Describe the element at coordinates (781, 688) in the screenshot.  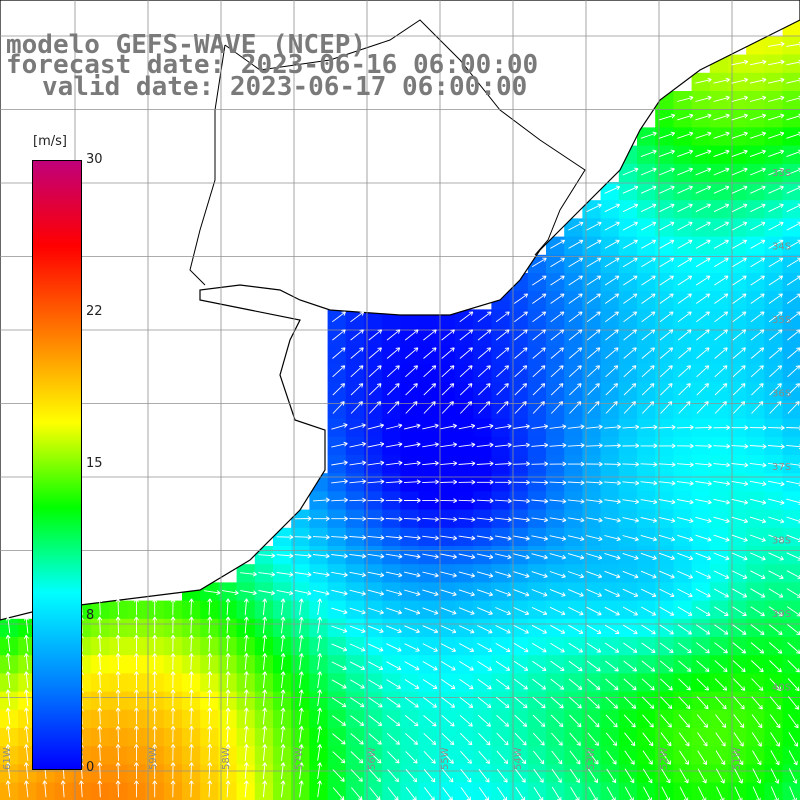
I see `latitude-label: 40S` at that location.